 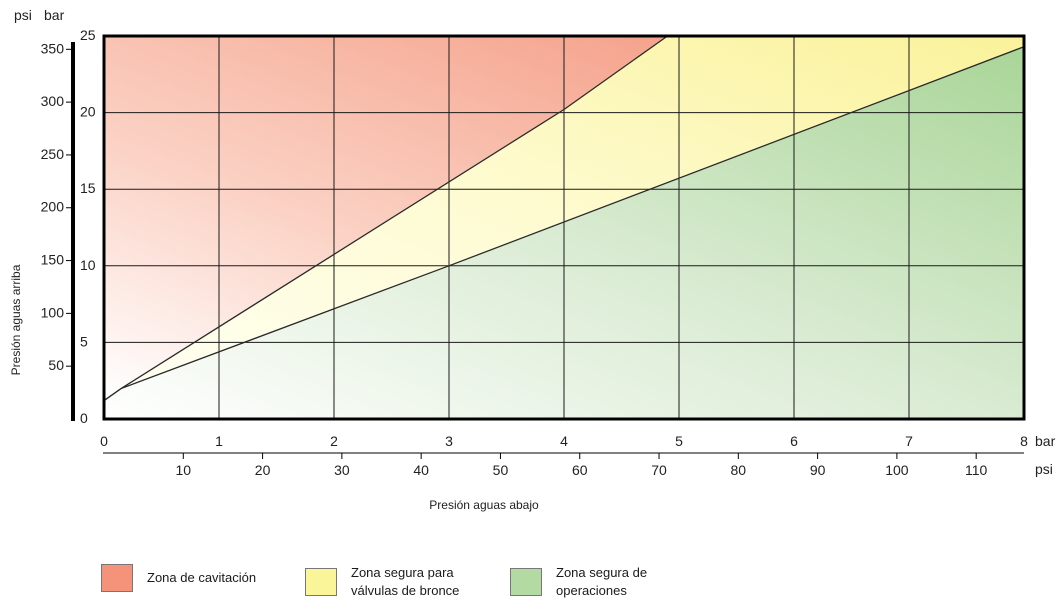 What do you see at coordinates (53, 260) in the screenshot?
I see `y-tick-psi: 150` at bounding box center [53, 260].